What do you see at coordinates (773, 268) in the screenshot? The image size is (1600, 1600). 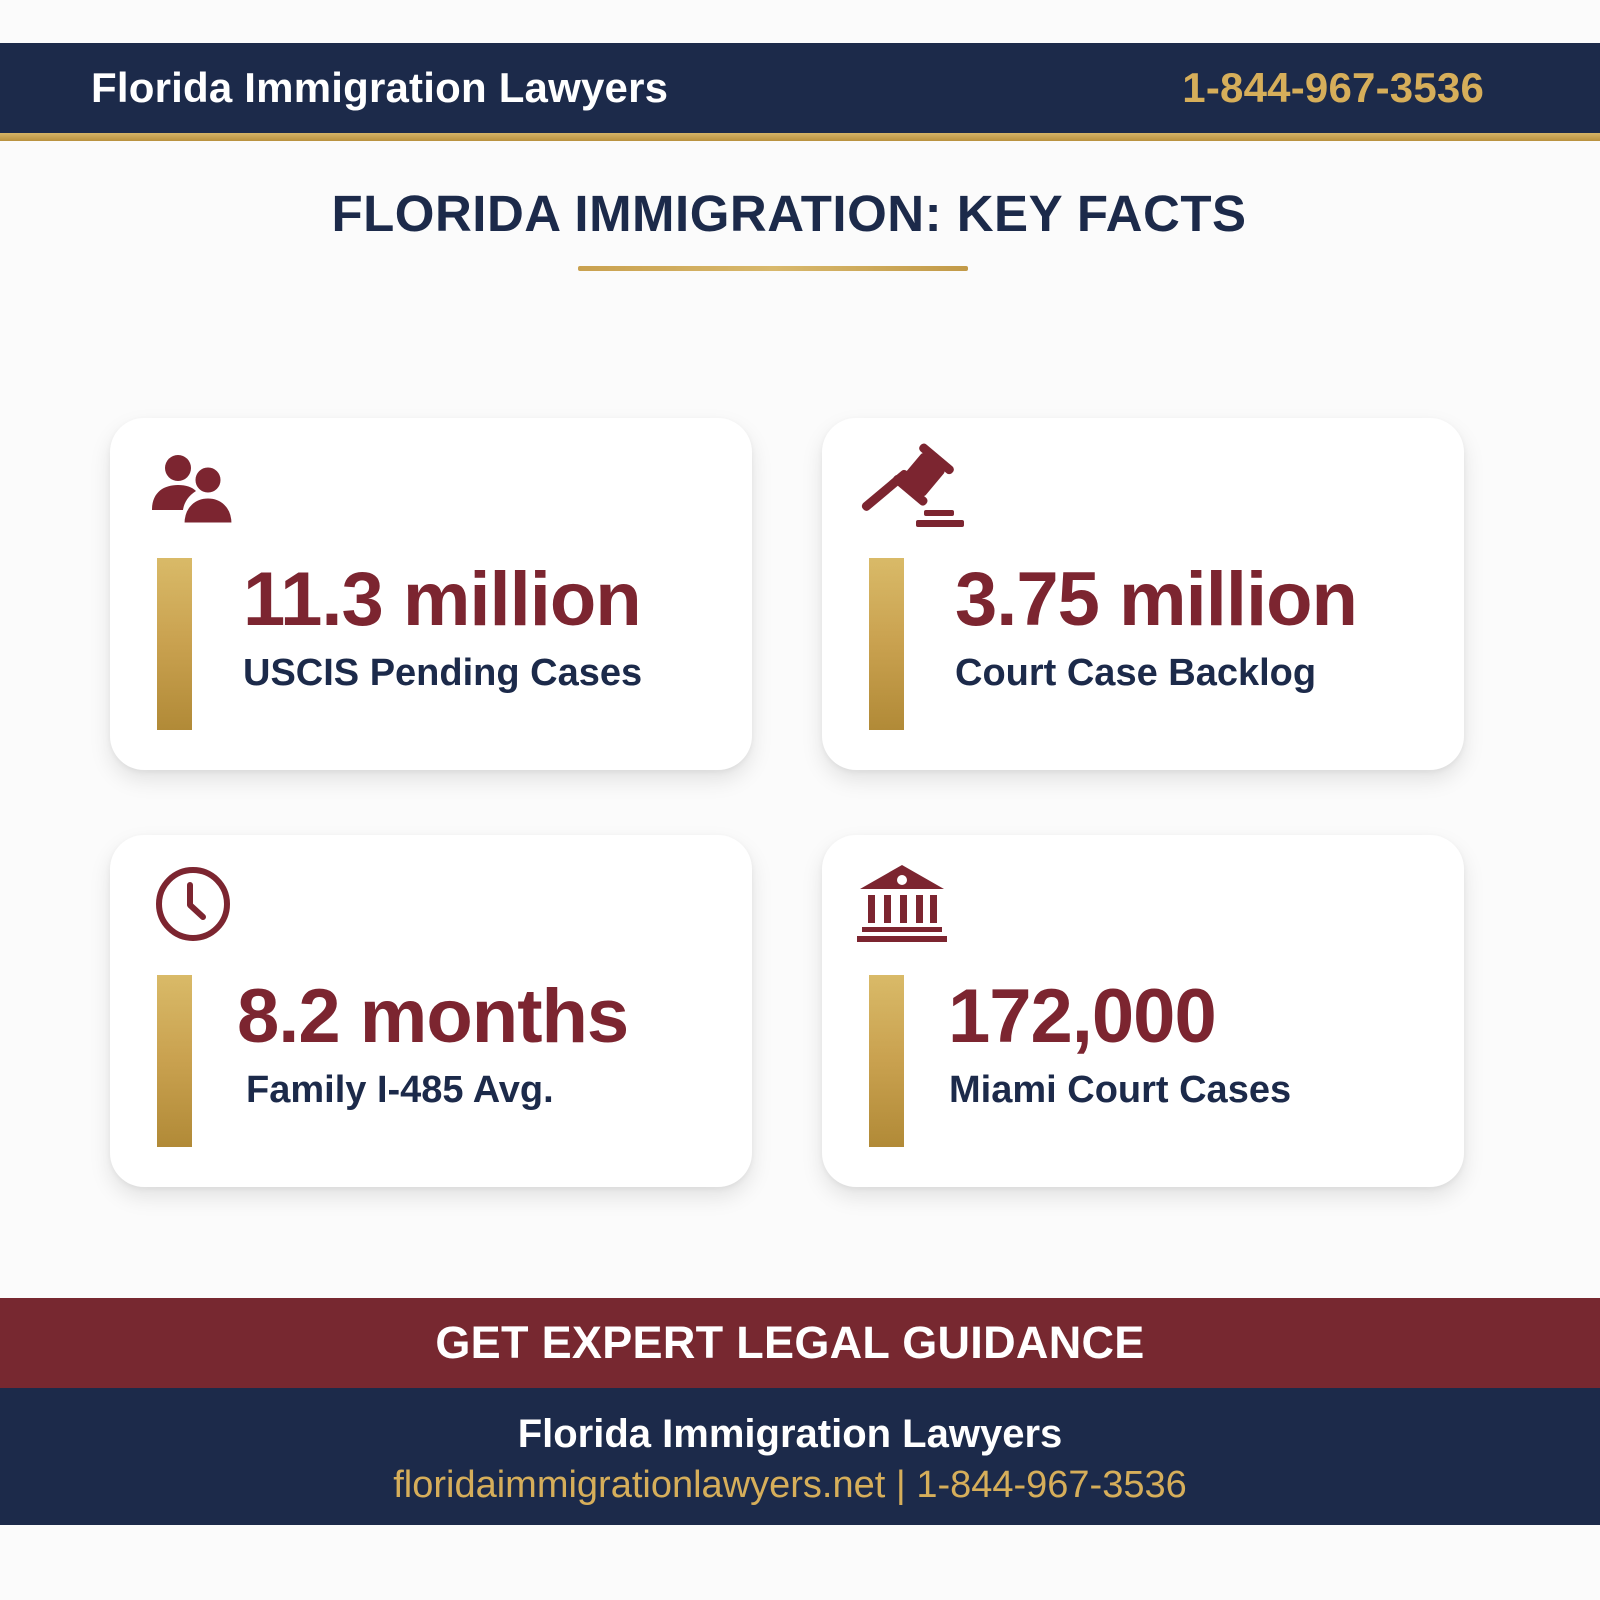 I see `title-divider` at bounding box center [773, 268].